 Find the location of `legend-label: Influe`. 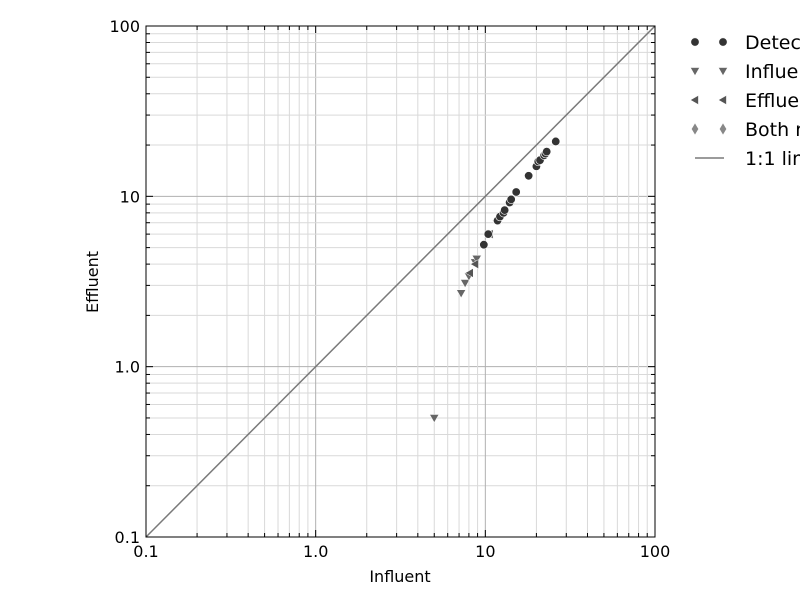

legend-label: Influe is located at coordinates (771, 72).